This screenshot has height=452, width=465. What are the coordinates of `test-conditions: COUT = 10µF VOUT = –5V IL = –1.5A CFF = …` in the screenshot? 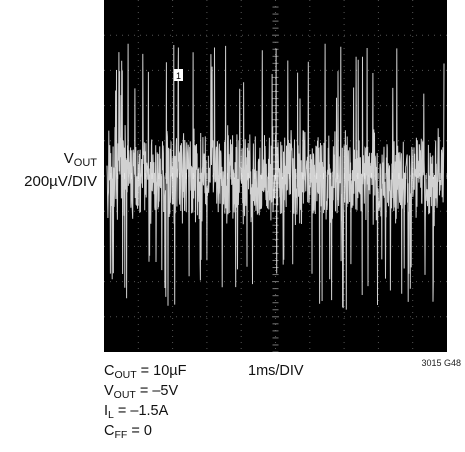 It's located at (145, 402).